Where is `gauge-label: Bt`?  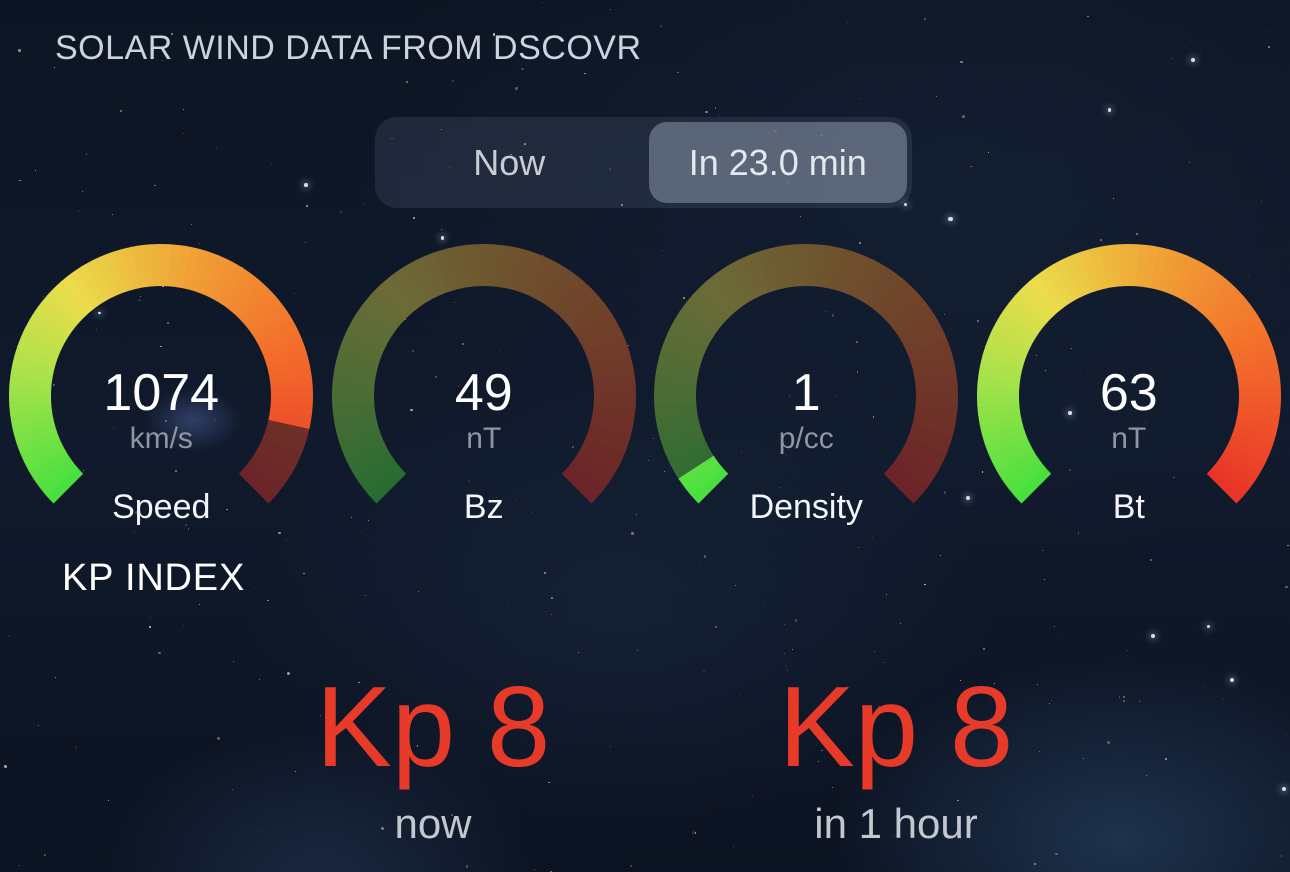 gauge-label: Bt is located at coordinates (1128, 507).